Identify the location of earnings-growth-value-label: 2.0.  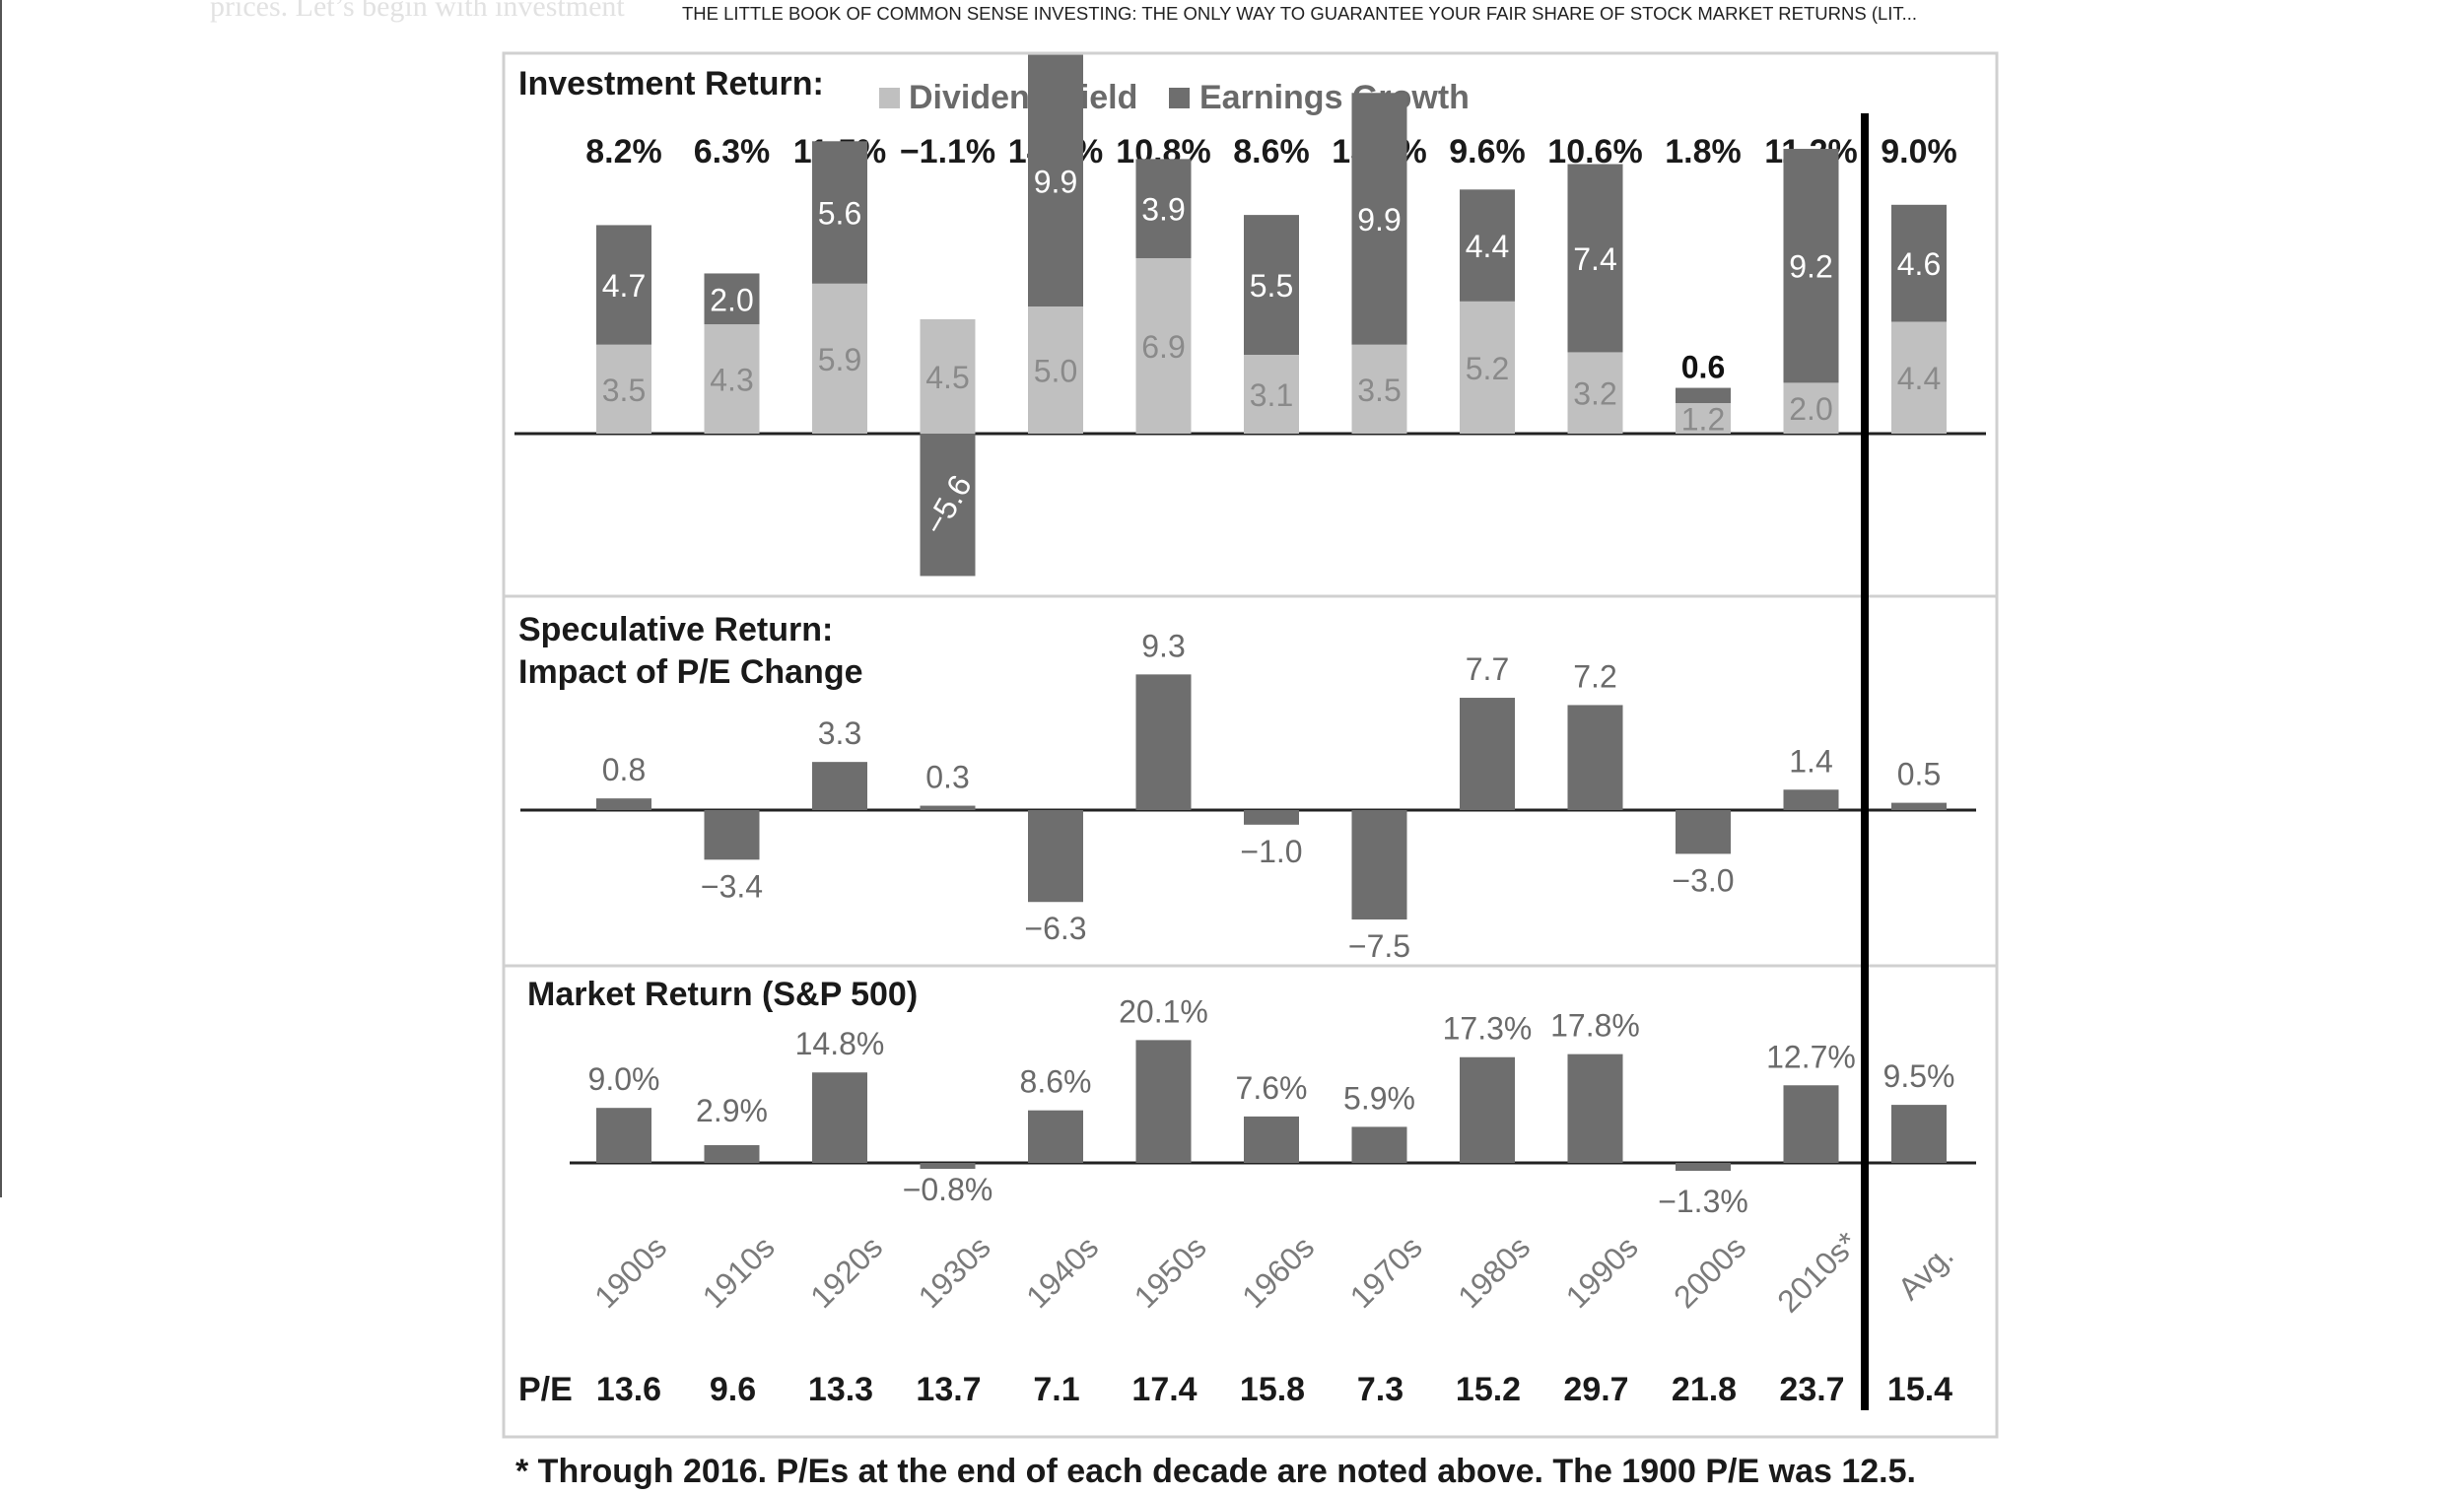
(731, 299).